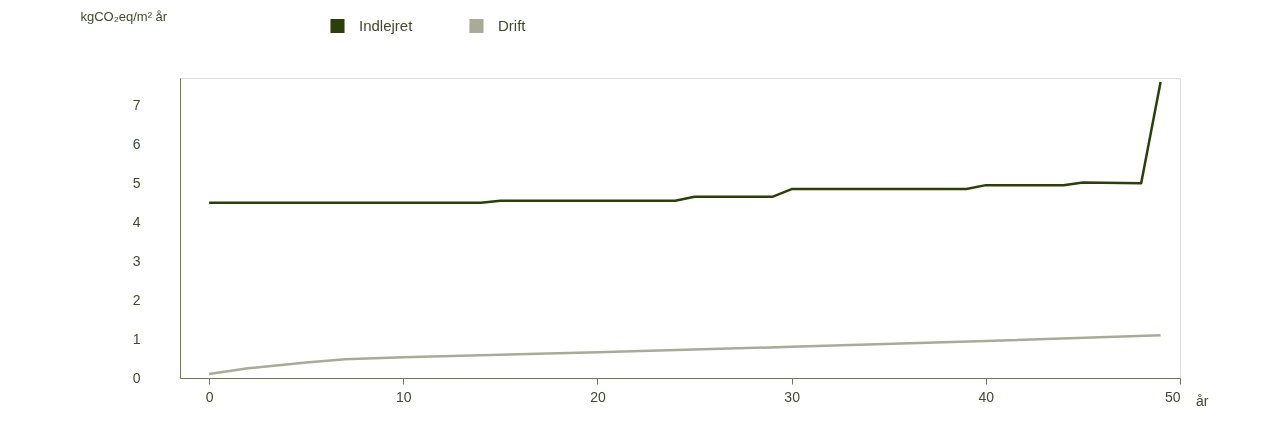  What do you see at coordinates (1172, 396) in the screenshot?
I see `x-tick-label: 50` at bounding box center [1172, 396].